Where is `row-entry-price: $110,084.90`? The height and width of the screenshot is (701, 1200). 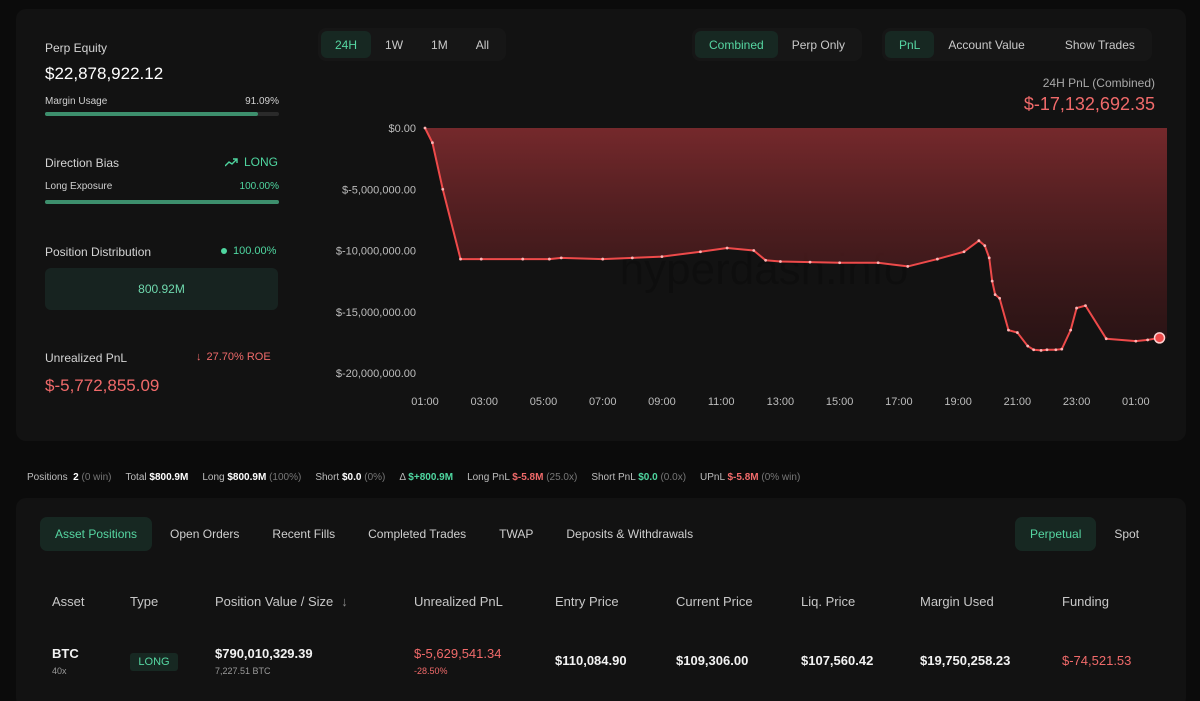
row-entry-price: $110,084.90 is located at coordinates (591, 660).